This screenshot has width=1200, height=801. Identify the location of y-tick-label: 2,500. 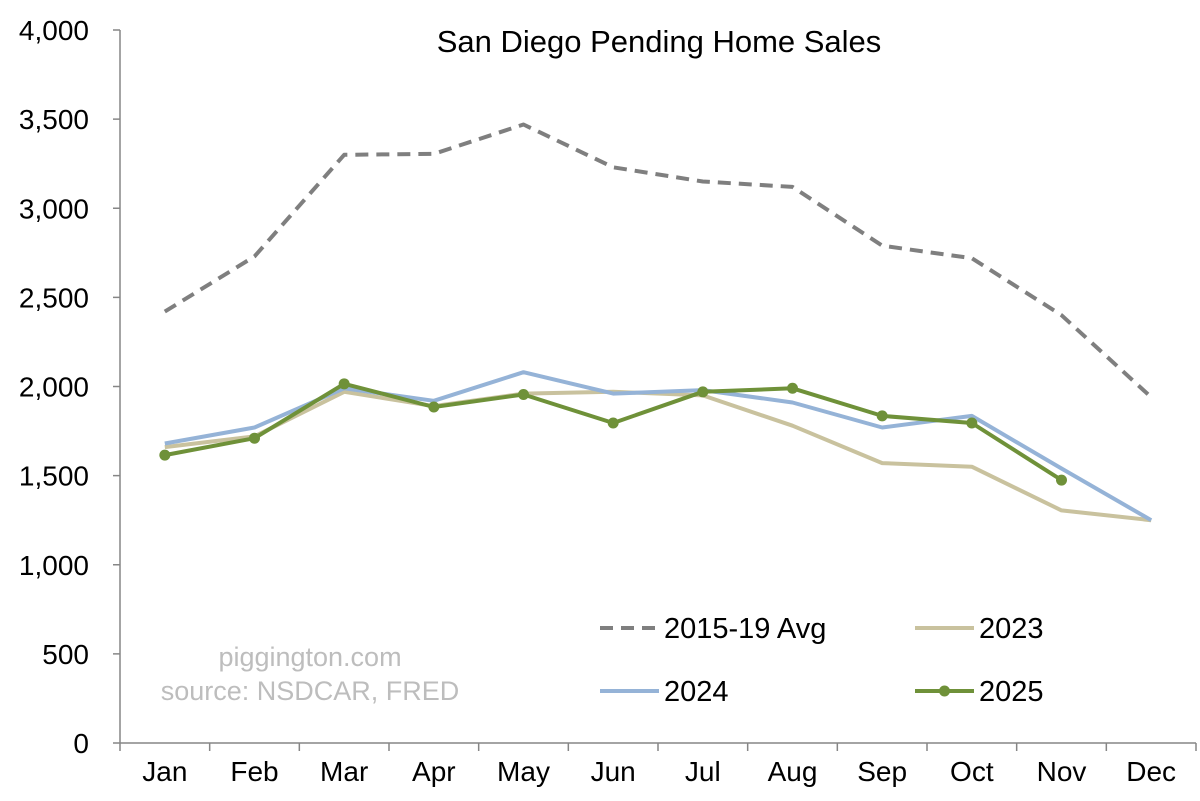
(54, 297).